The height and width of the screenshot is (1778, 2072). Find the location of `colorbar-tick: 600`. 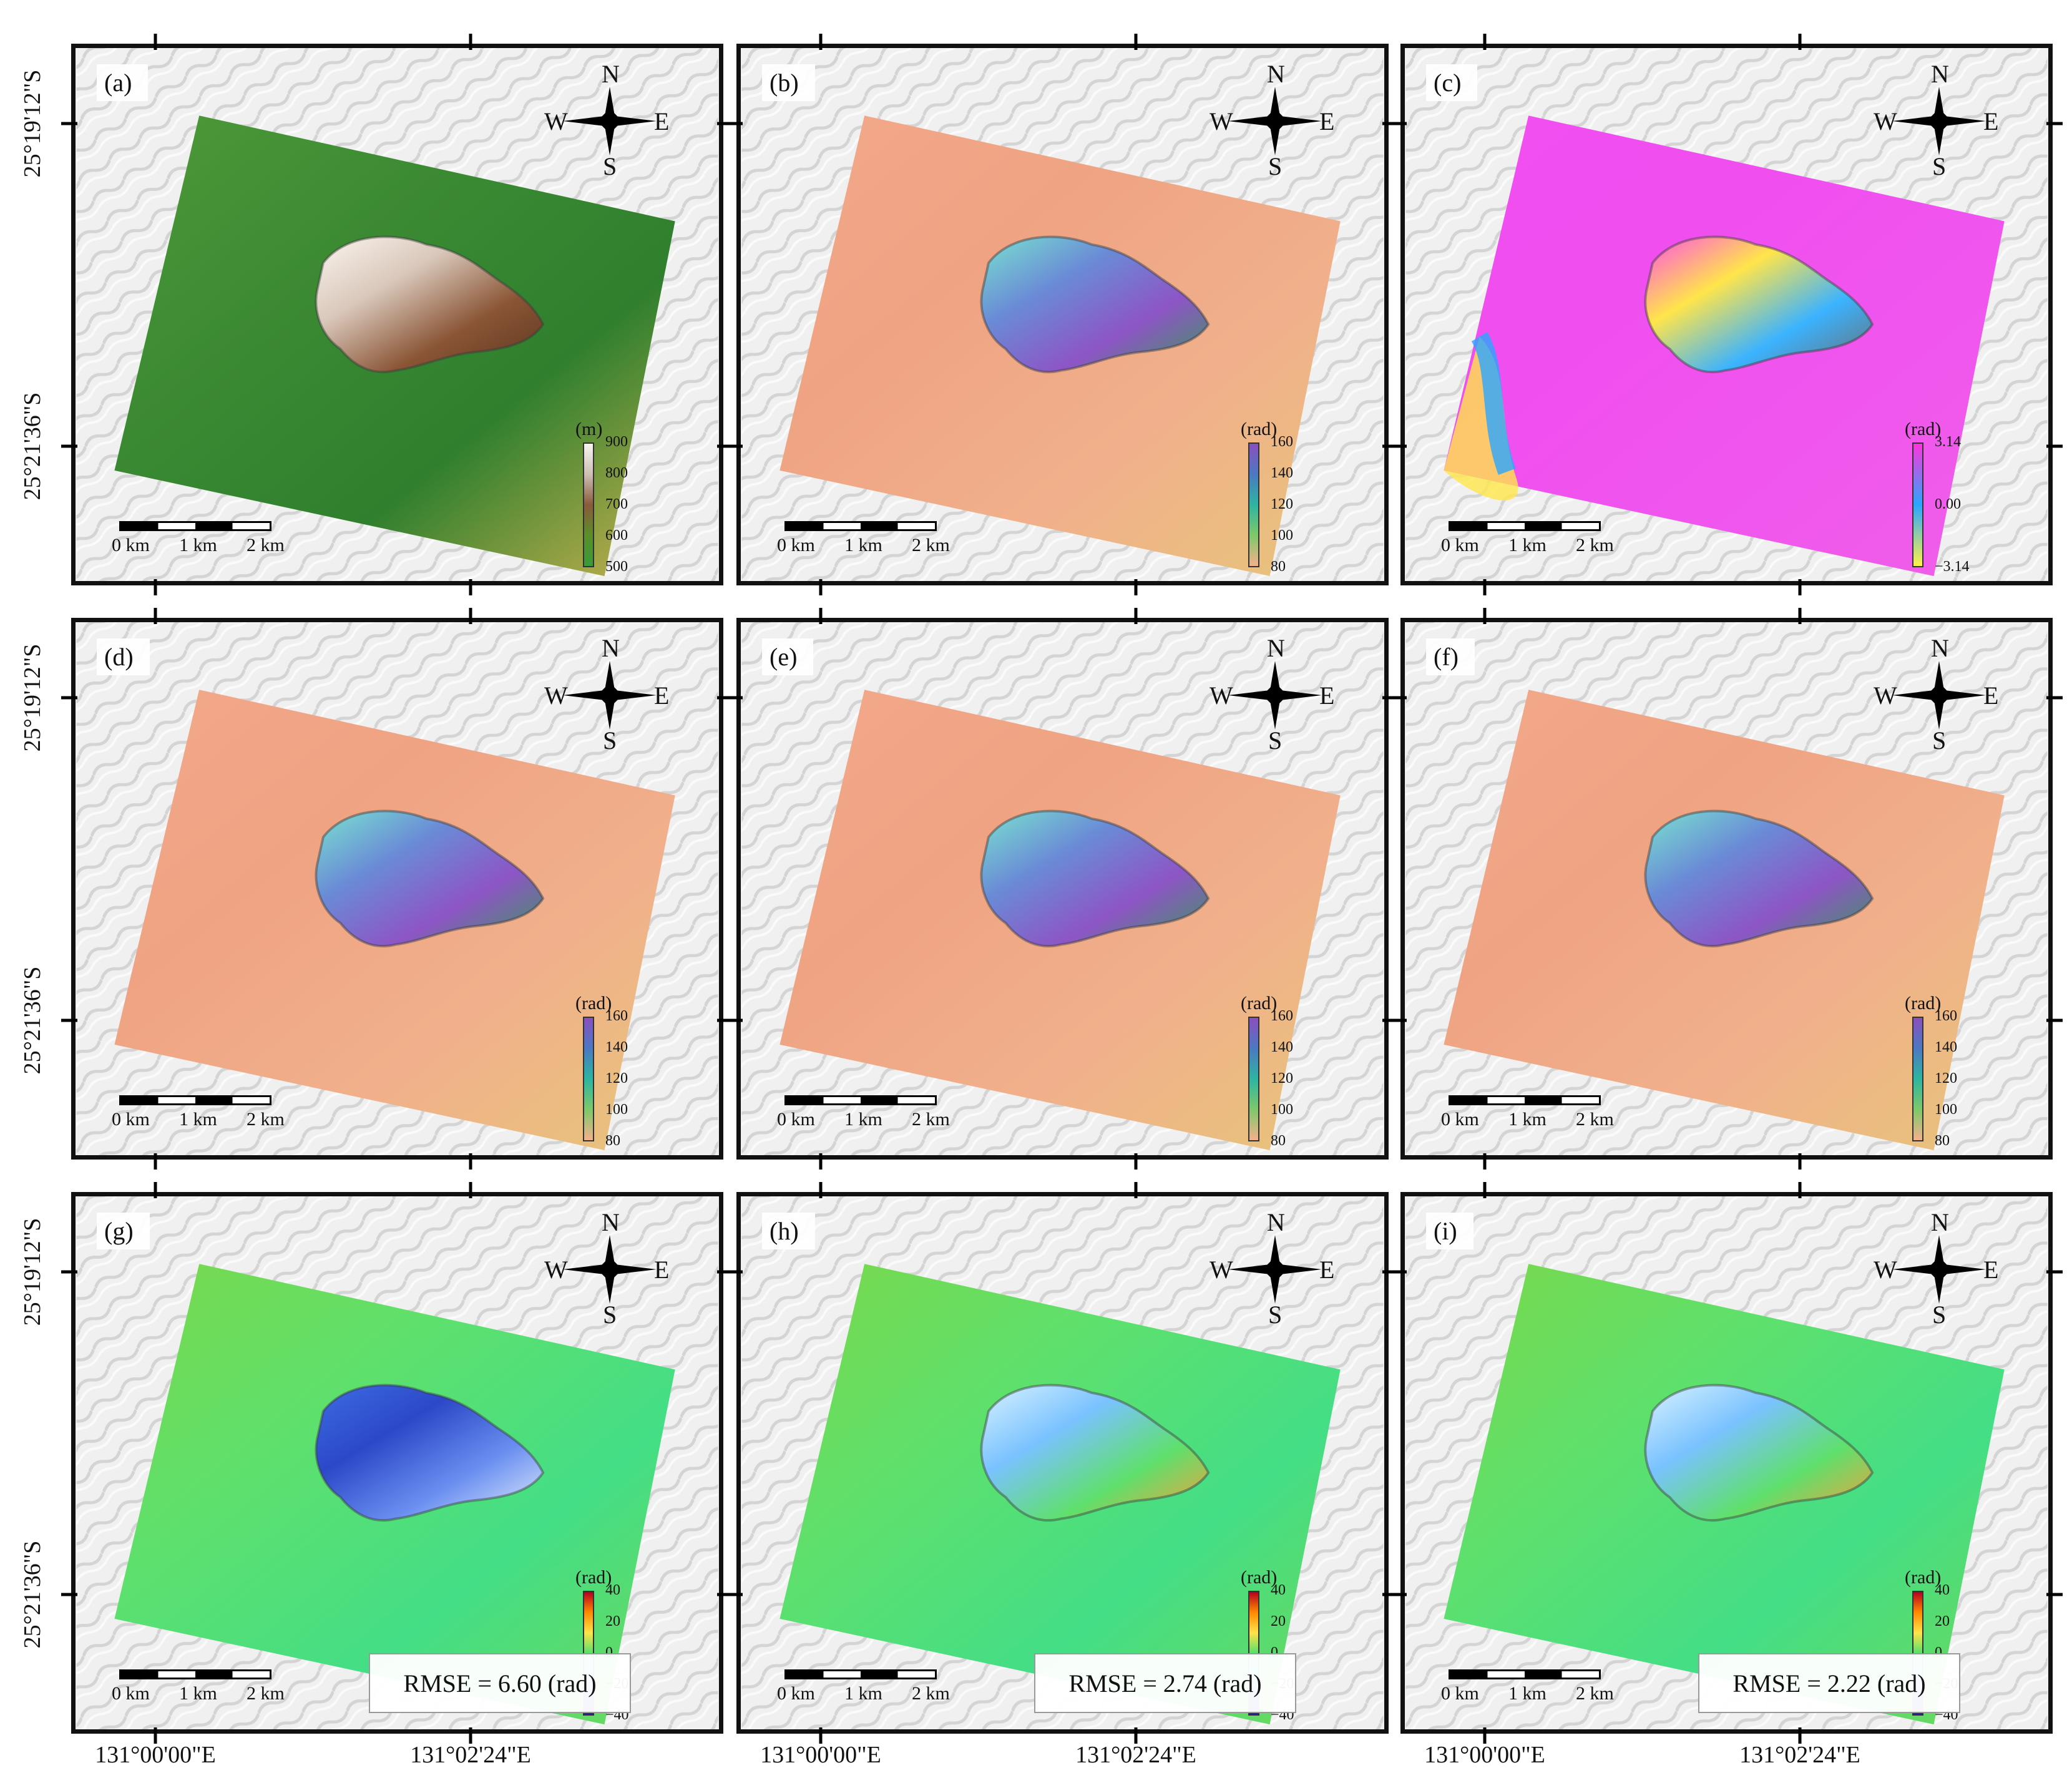

colorbar-tick: 600 is located at coordinates (616, 536).